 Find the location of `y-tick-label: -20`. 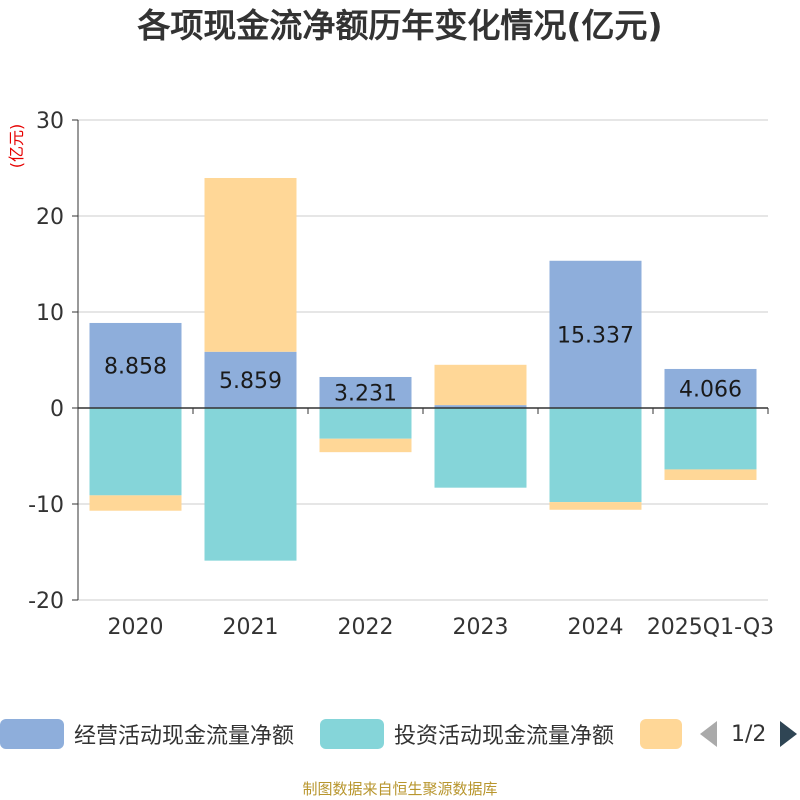

y-tick-label: -20 is located at coordinates (46, 601).